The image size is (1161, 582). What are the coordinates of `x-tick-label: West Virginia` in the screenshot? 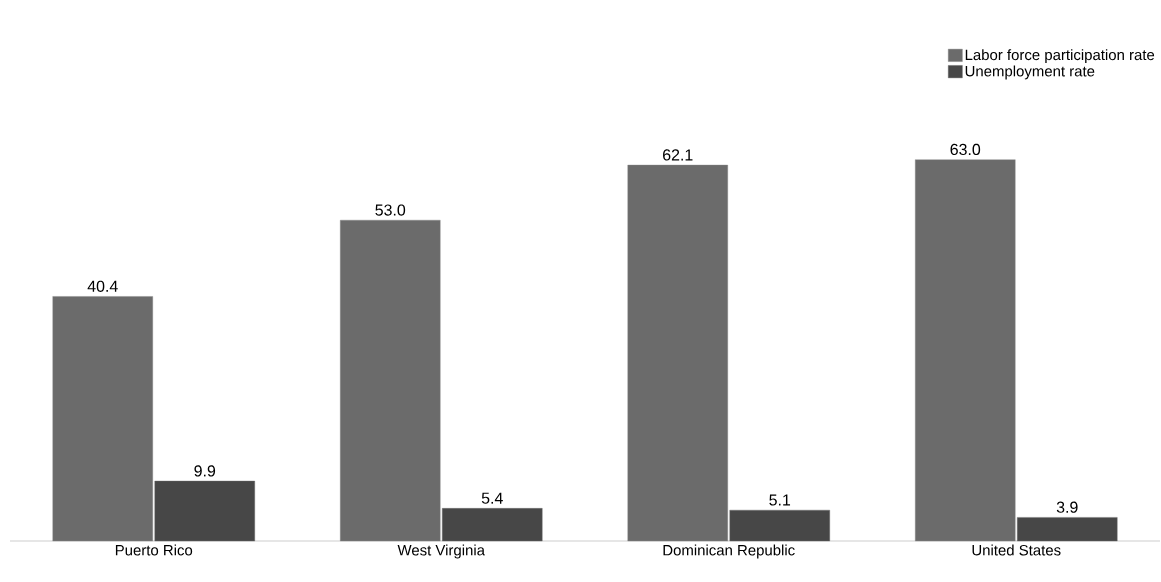 It's located at (441, 551).